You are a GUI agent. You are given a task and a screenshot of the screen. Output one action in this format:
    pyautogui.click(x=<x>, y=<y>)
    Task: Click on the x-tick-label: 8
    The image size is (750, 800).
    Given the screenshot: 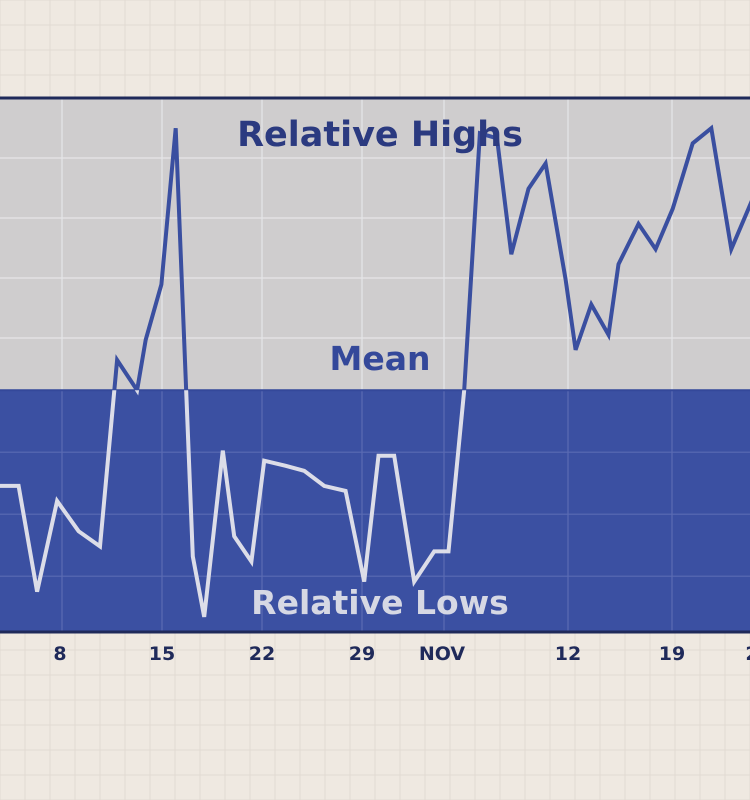 What is the action you would take?
    pyautogui.click(x=59, y=654)
    